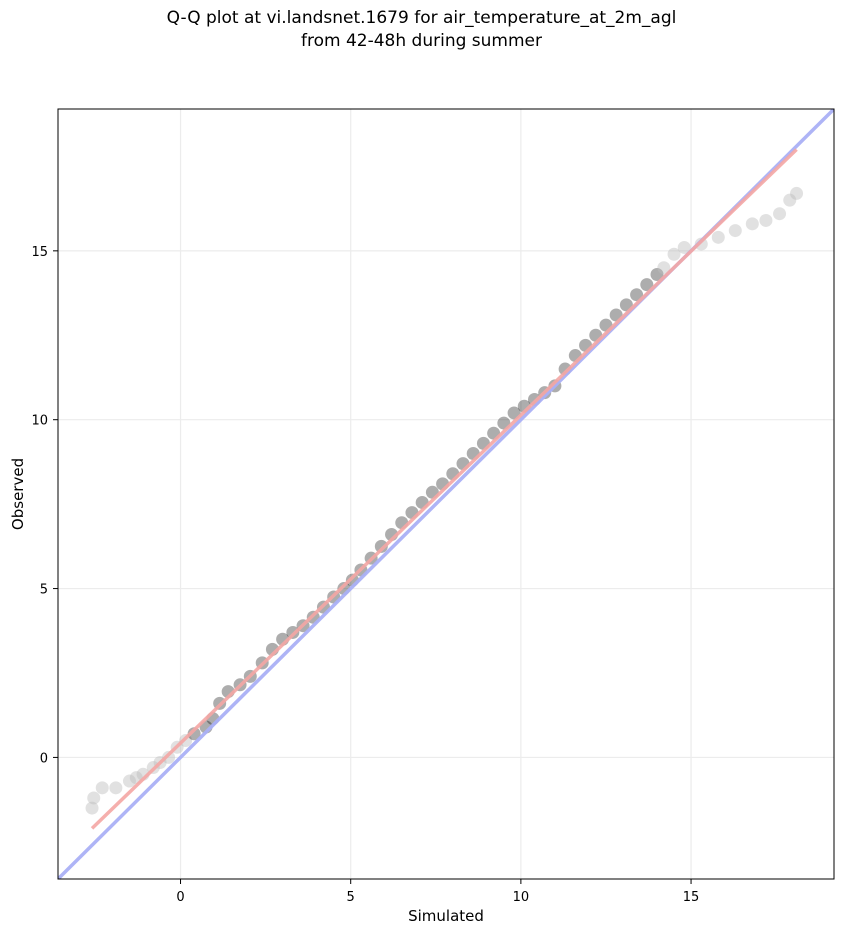 Image resolution: width=843 pixels, height=934 pixels. I want to click on chart-title-line2: from 42-48h during summer, so click(421, 41).